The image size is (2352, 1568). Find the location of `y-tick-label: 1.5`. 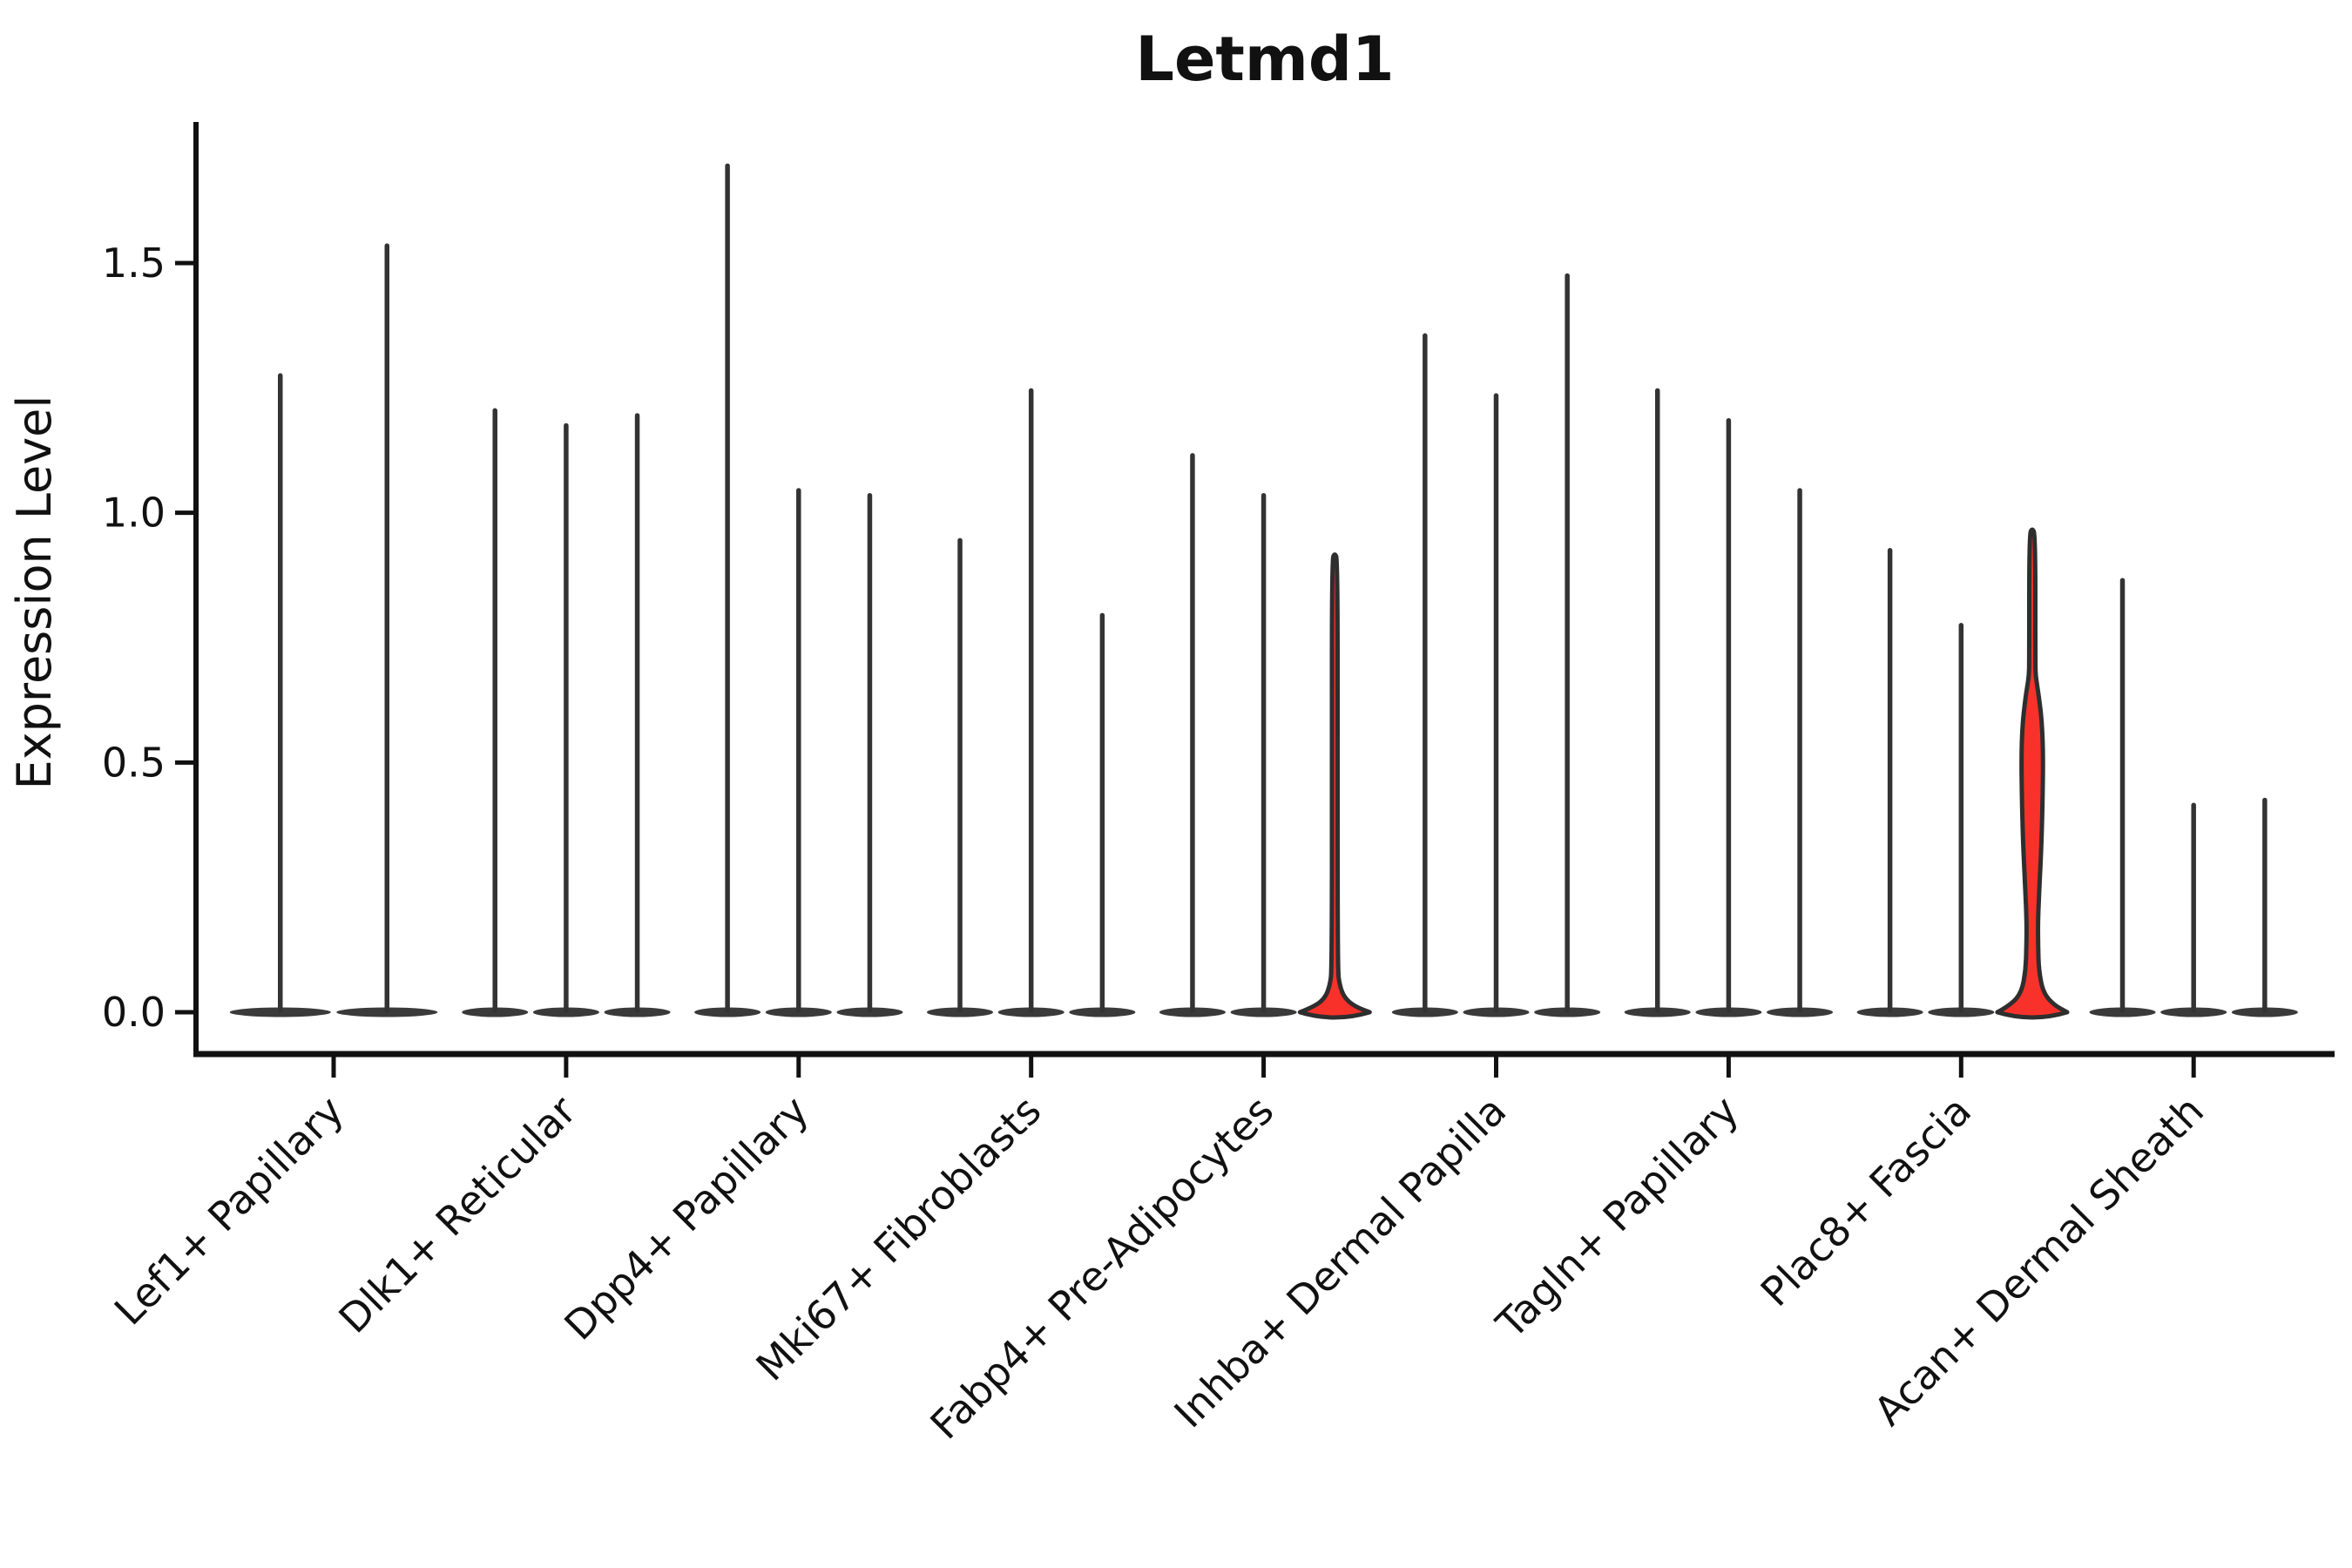

y-tick-label: 1.5 is located at coordinates (134, 263).